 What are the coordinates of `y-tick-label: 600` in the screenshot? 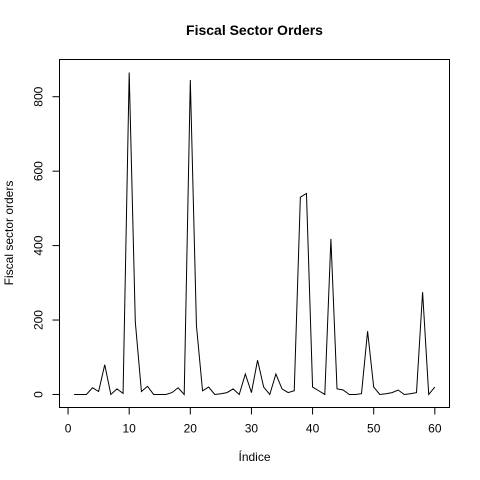 It's located at (39, 171).